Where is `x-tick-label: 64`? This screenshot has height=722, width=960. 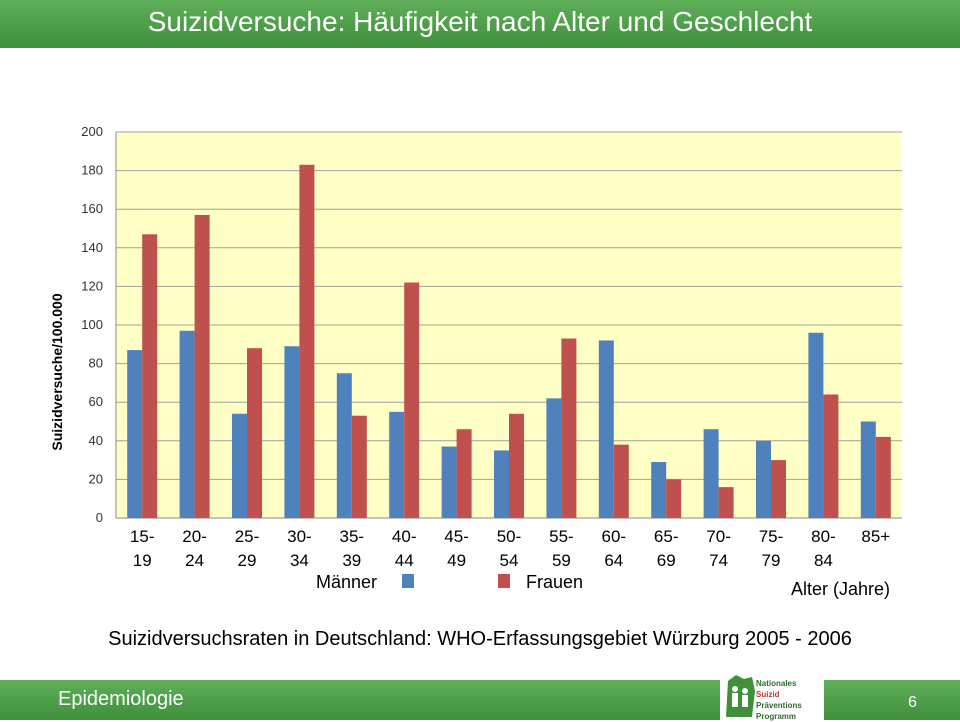
x-tick-label: 64 is located at coordinates (613, 560).